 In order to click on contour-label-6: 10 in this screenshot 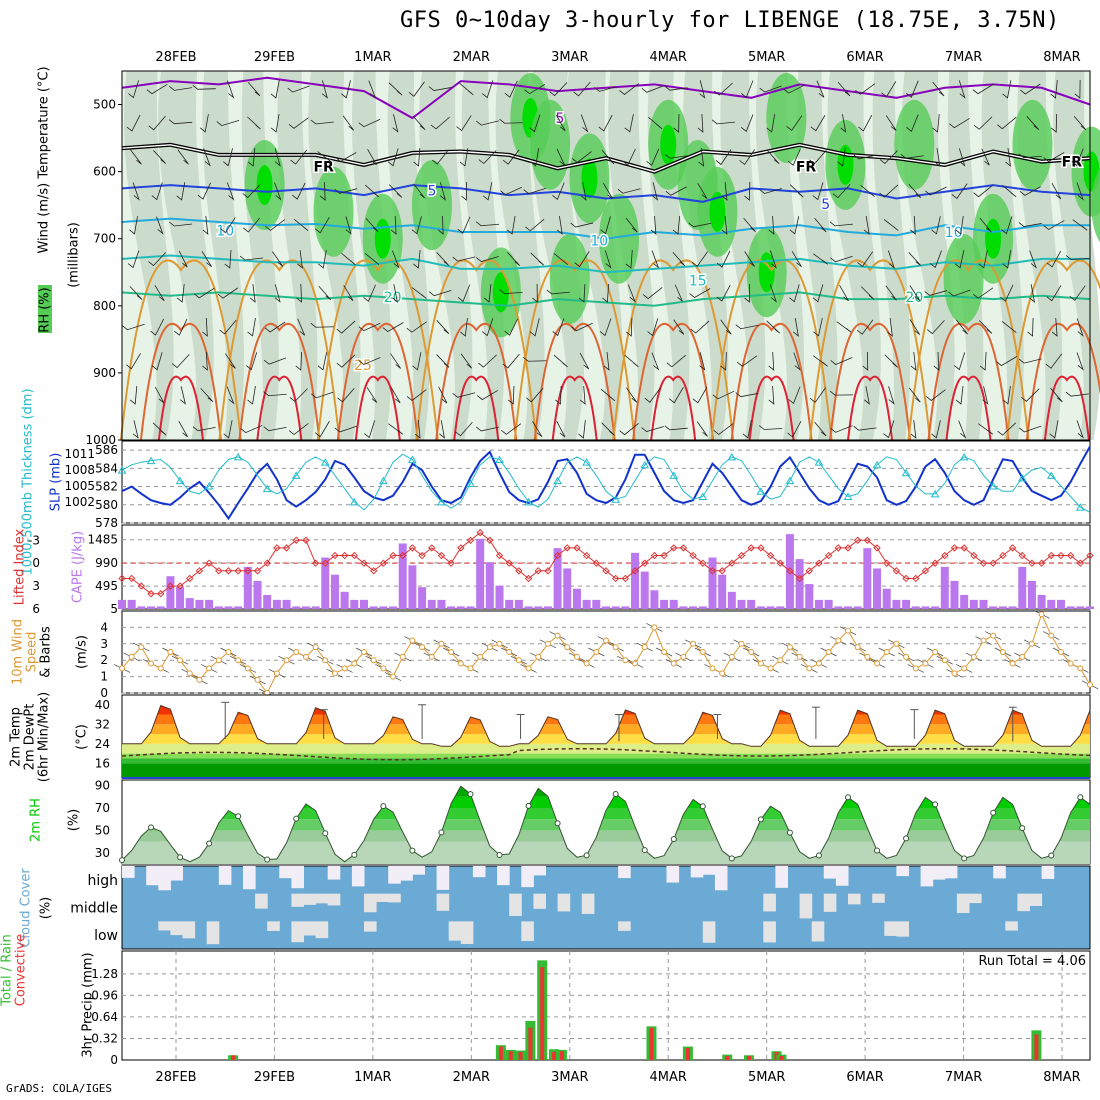, I will do `click(225, 232)`.